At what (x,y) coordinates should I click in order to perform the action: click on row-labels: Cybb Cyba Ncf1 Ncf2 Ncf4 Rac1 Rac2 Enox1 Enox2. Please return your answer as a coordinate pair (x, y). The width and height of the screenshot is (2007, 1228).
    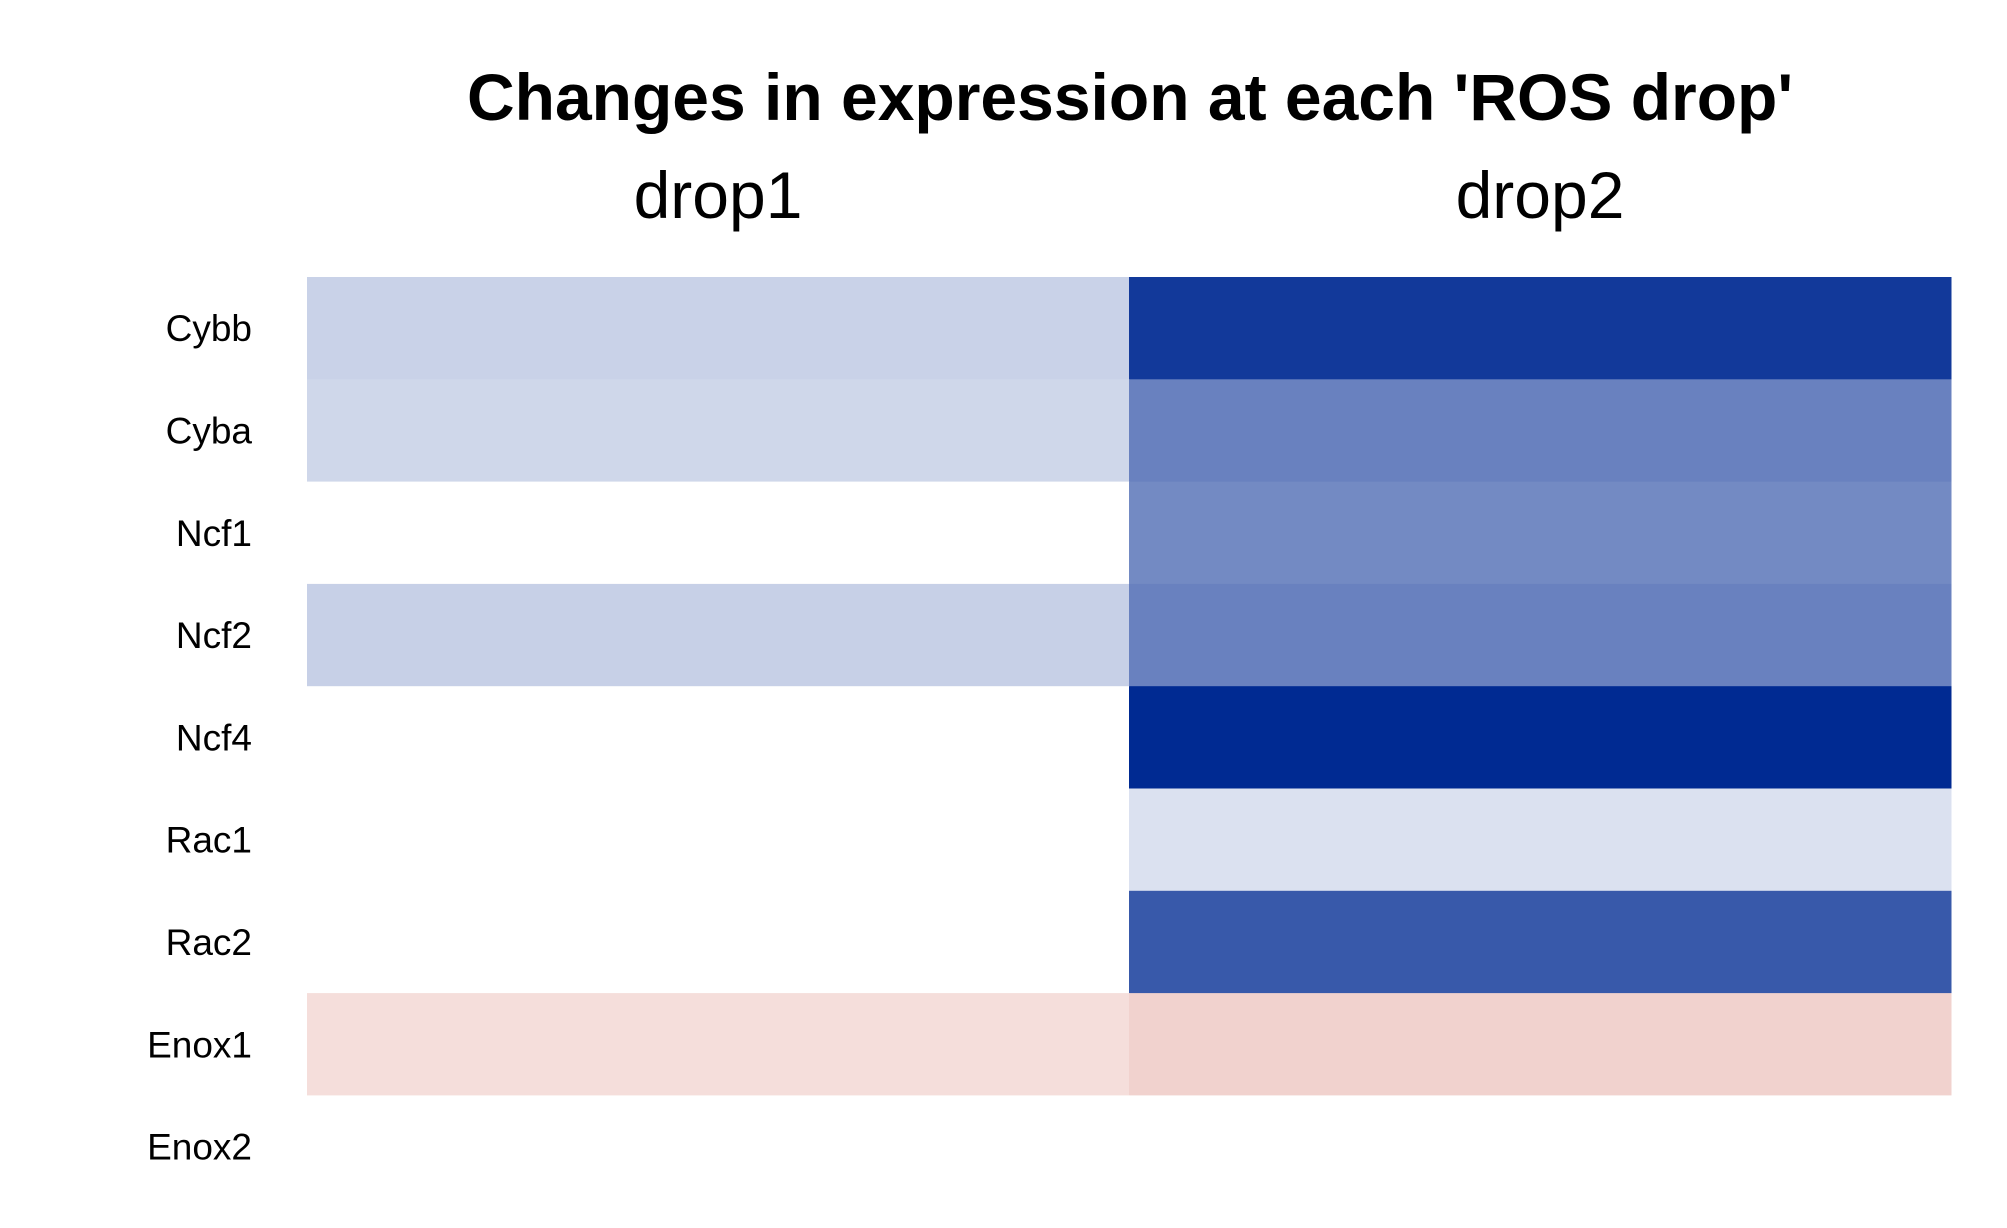
    Looking at the image, I should click on (199, 737).